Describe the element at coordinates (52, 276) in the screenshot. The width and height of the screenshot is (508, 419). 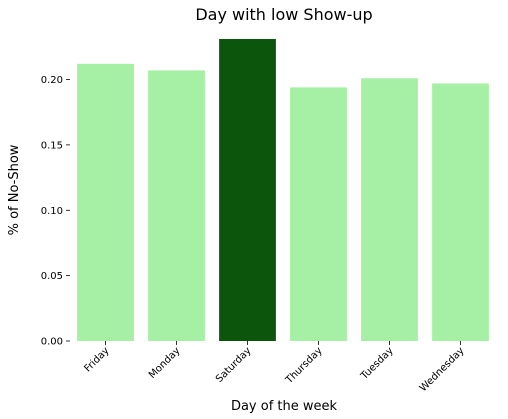
I see `y-tick-label: 0.05` at that location.